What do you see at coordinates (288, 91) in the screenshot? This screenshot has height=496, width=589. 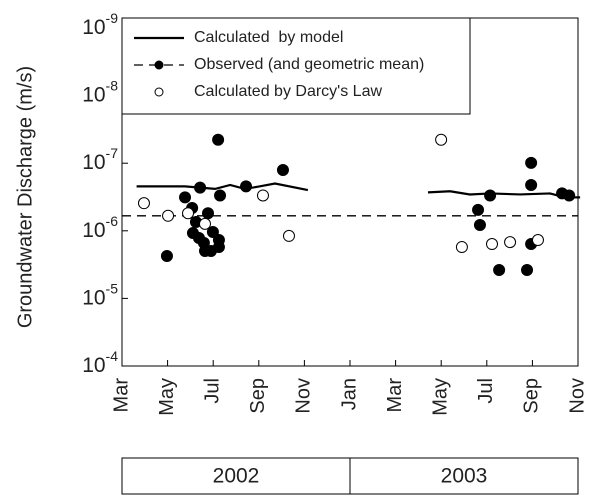 I see `legend-label: Calculated by Darcy's Law` at bounding box center [288, 91].